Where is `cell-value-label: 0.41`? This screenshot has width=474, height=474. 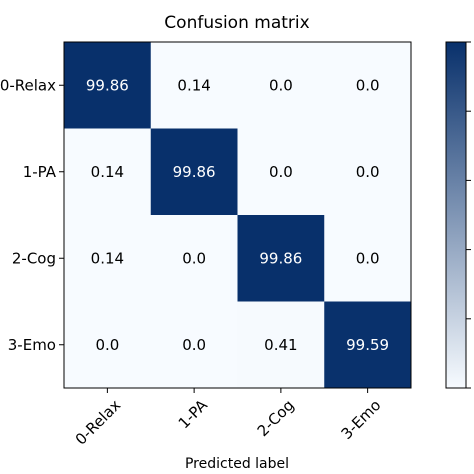 cell-value-label: 0.41 is located at coordinates (280, 345).